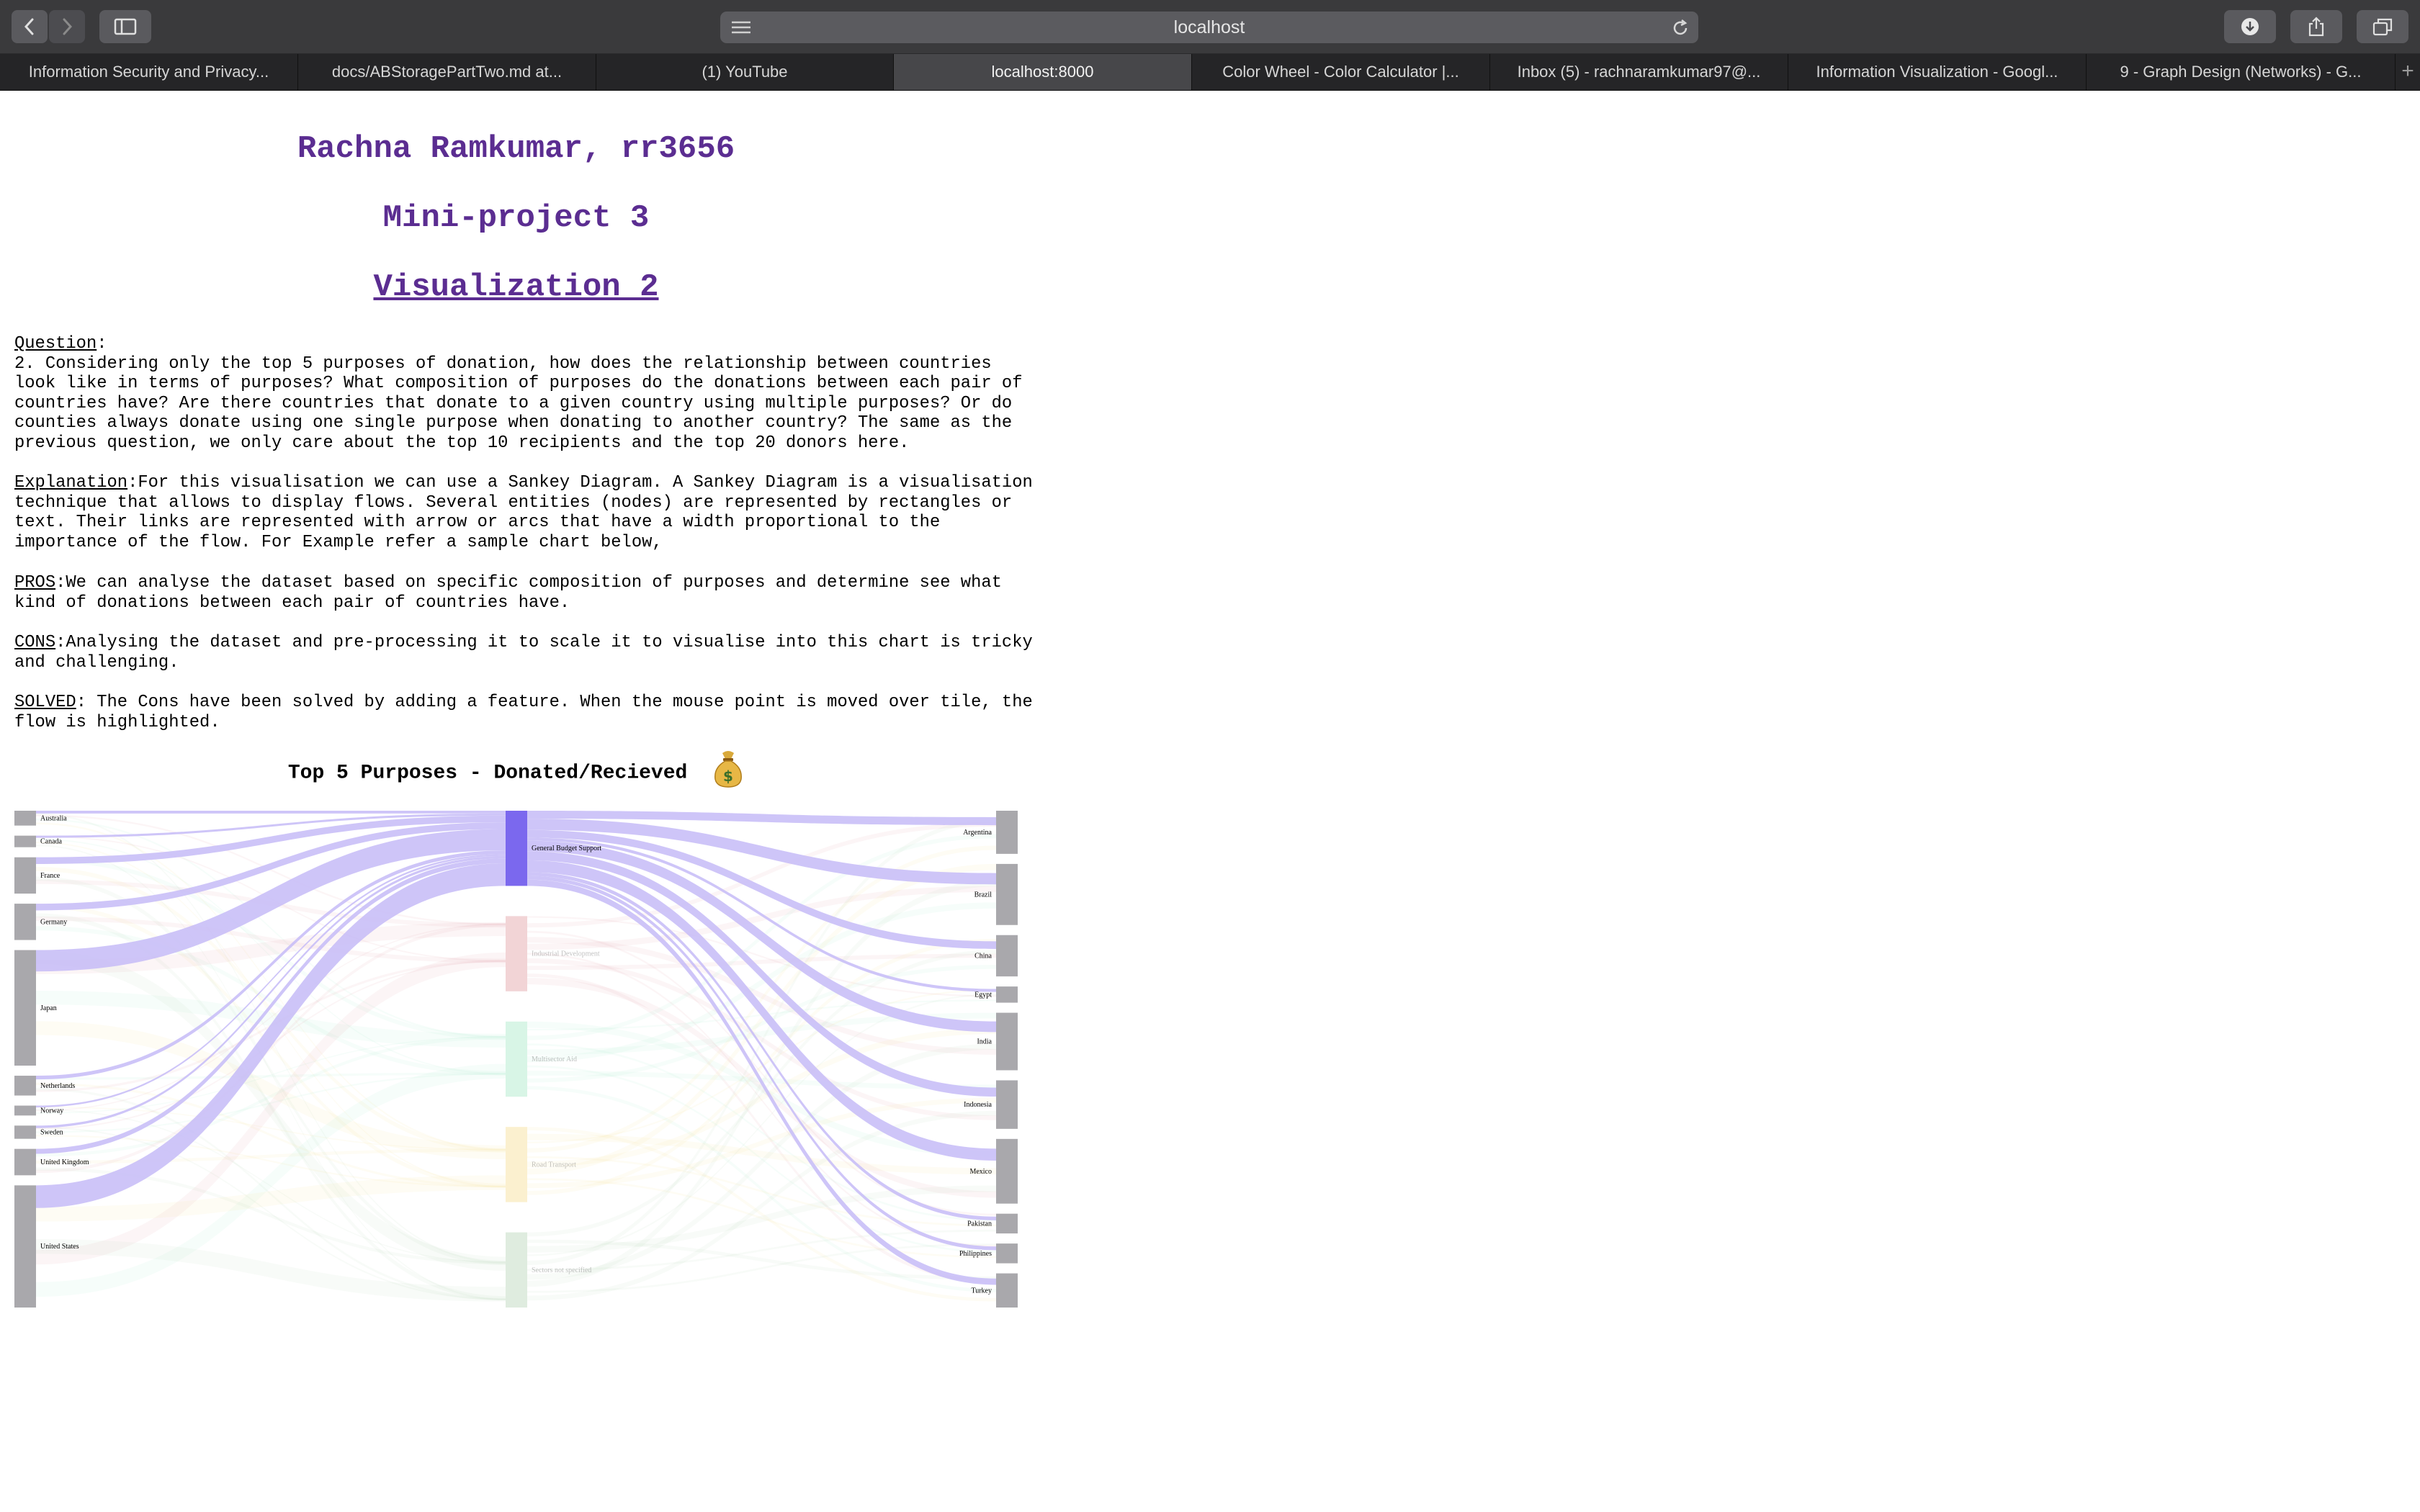 This screenshot has width=2420, height=1512. What do you see at coordinates (271, 840) in the screenshot?
I see `flow-france-general-budget-support` at bounding box center [271, 840].